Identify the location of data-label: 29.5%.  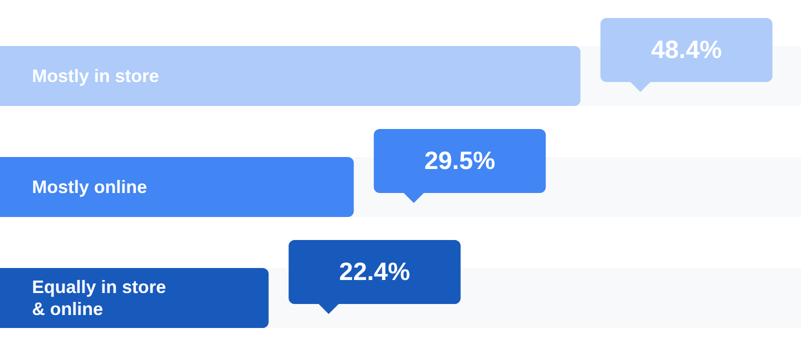
(460, 161).